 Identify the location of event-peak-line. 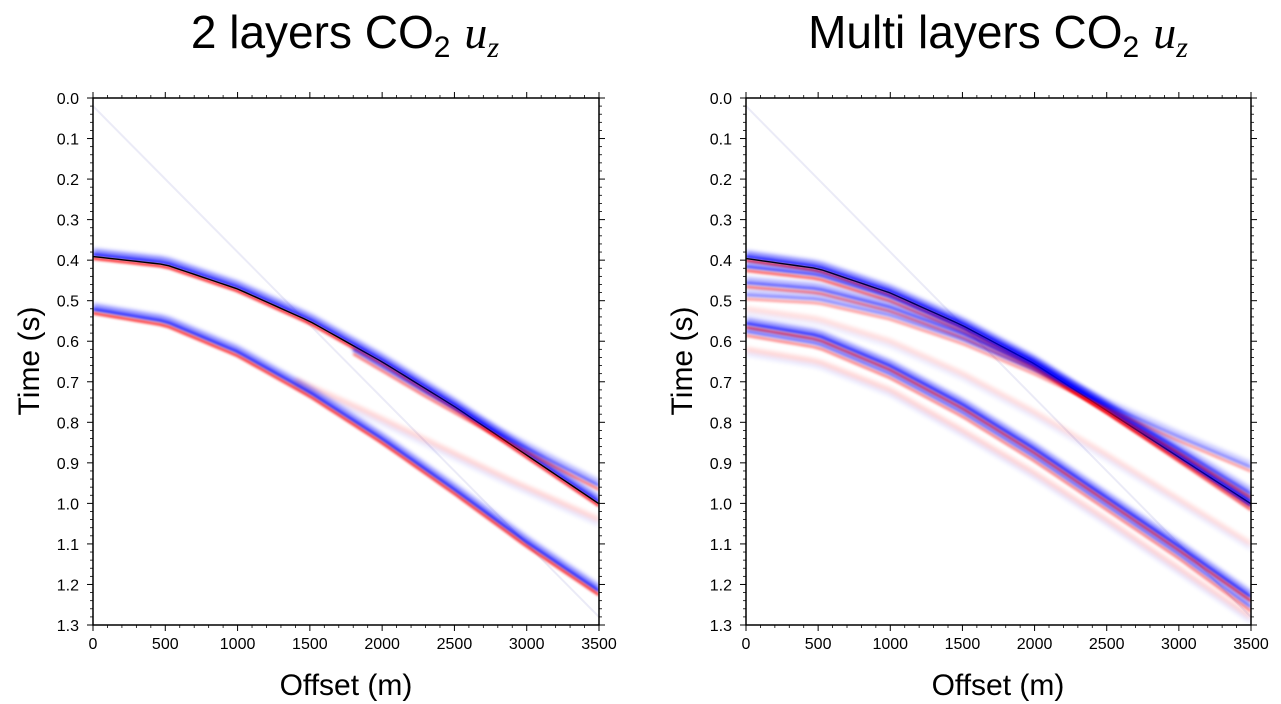
(346, 380).